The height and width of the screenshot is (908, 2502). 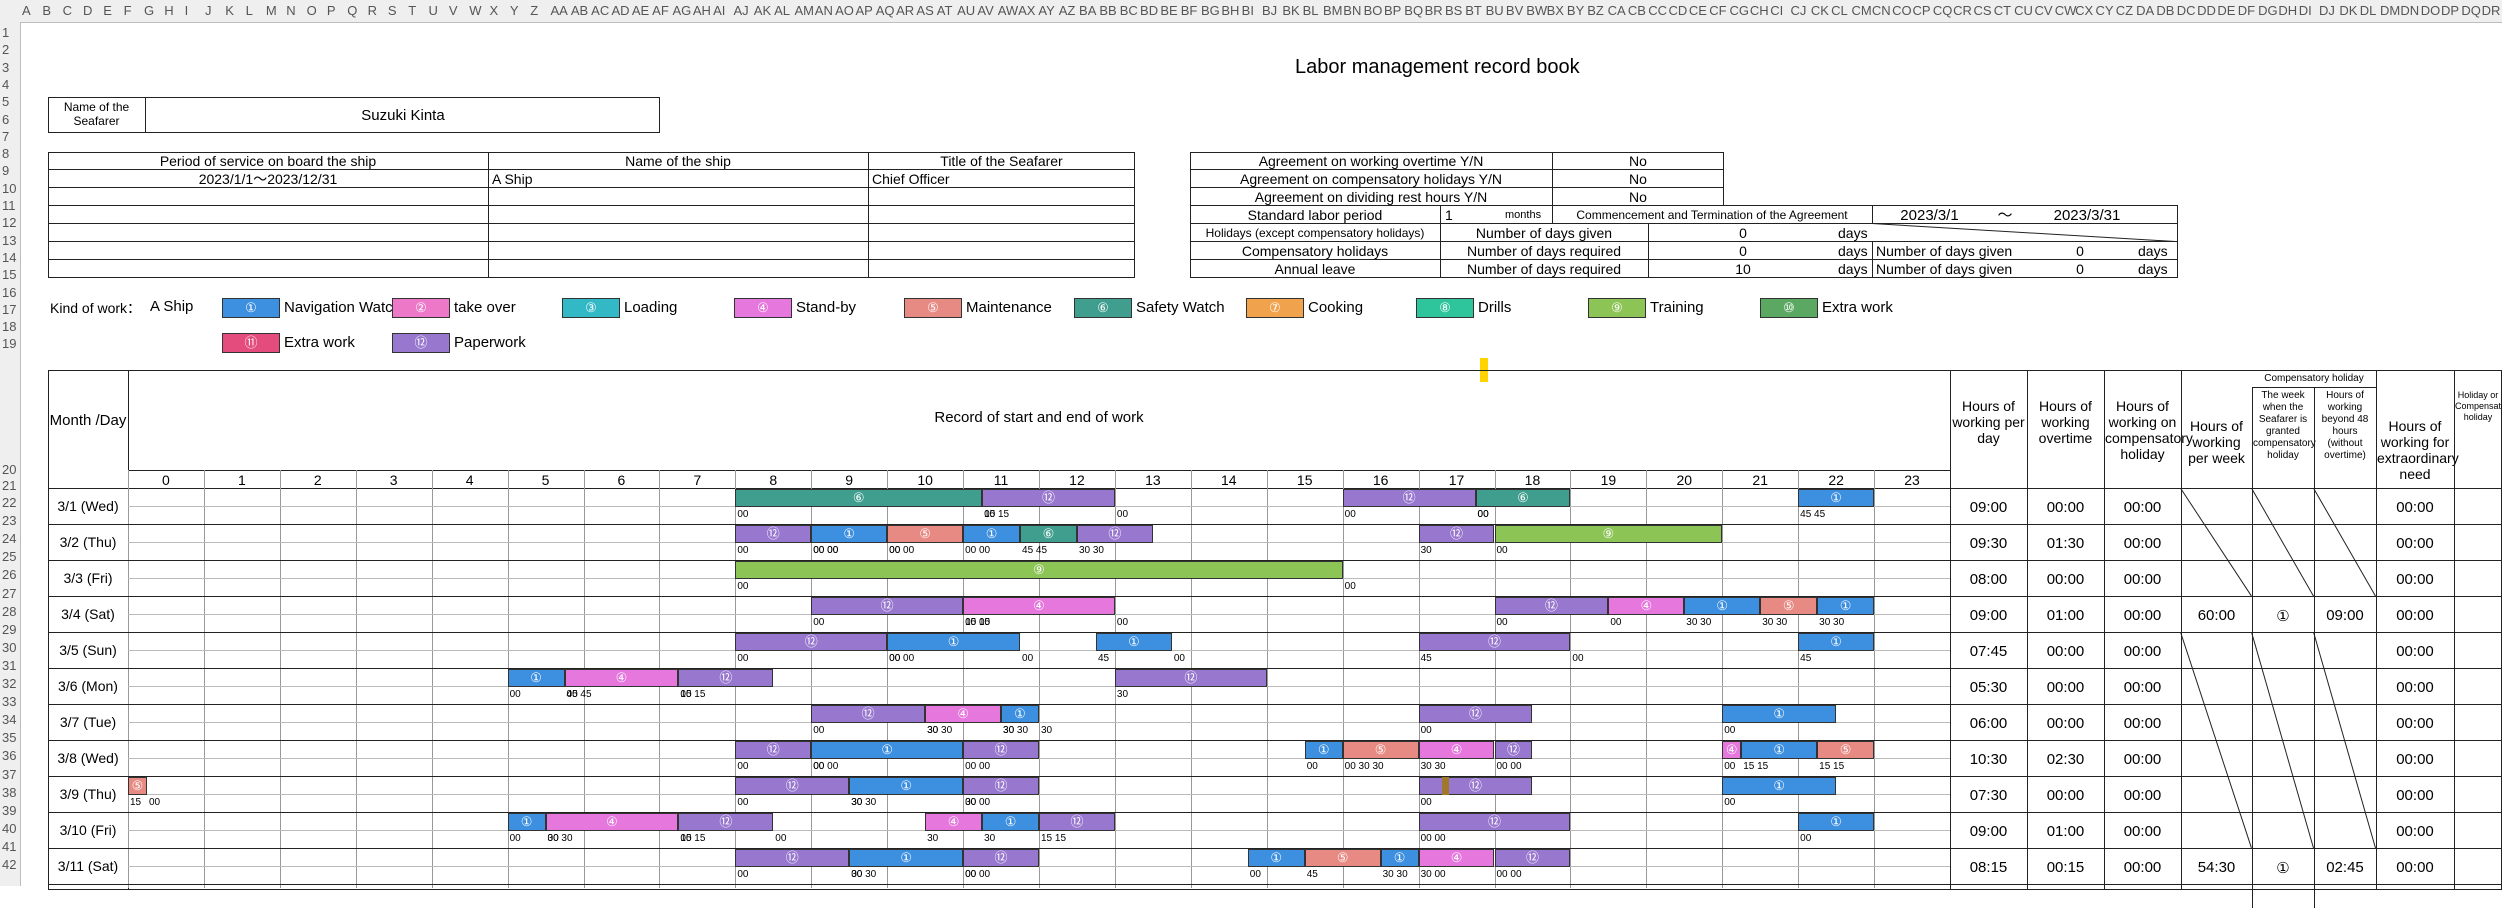 What do you see at coordinates (2288, 10) in the screenshot?
I see `column-letter-DH: DH` at bounding box center [2288, 10].